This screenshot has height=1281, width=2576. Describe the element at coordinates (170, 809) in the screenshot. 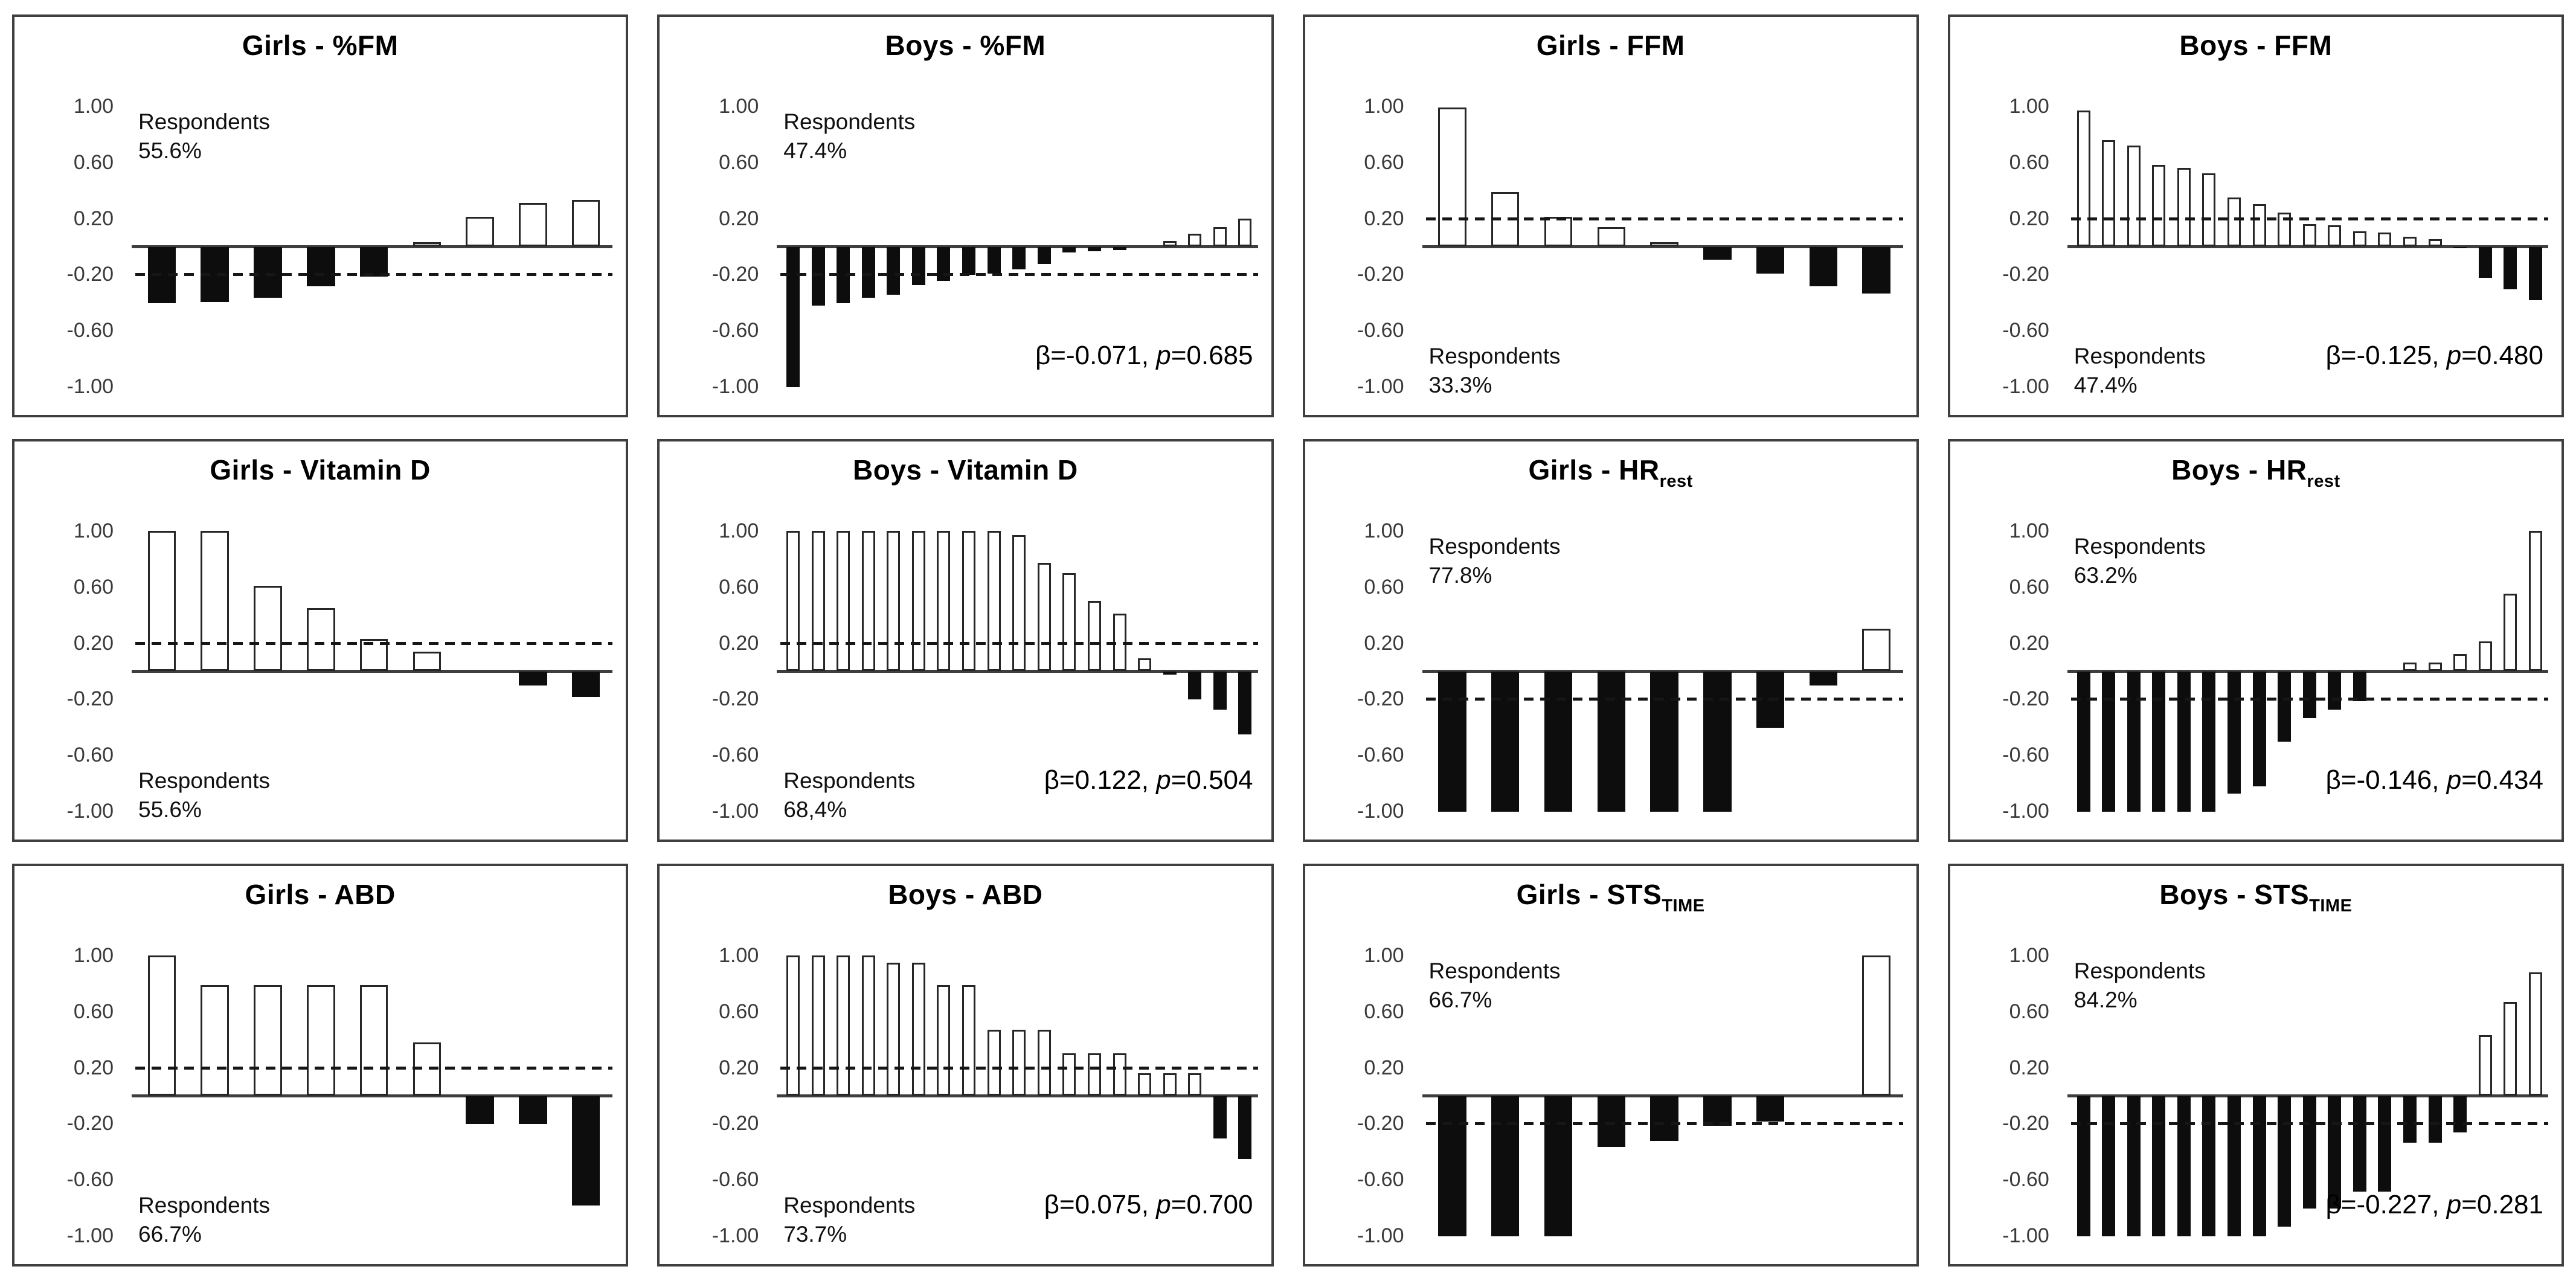

I see `respondents-percentage: 55.6%` at that location.